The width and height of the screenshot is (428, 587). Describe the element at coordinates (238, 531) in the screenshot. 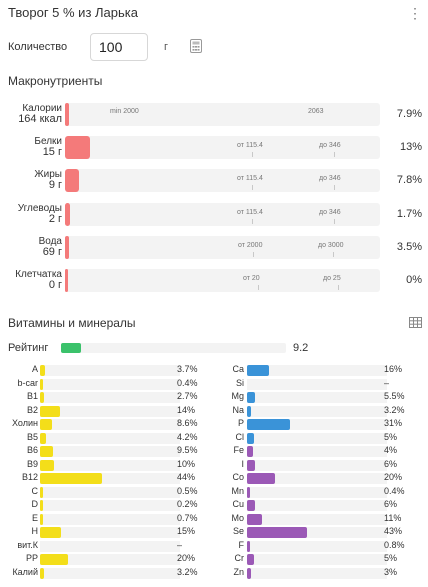

I see `nutrient-name: Se` at that location.